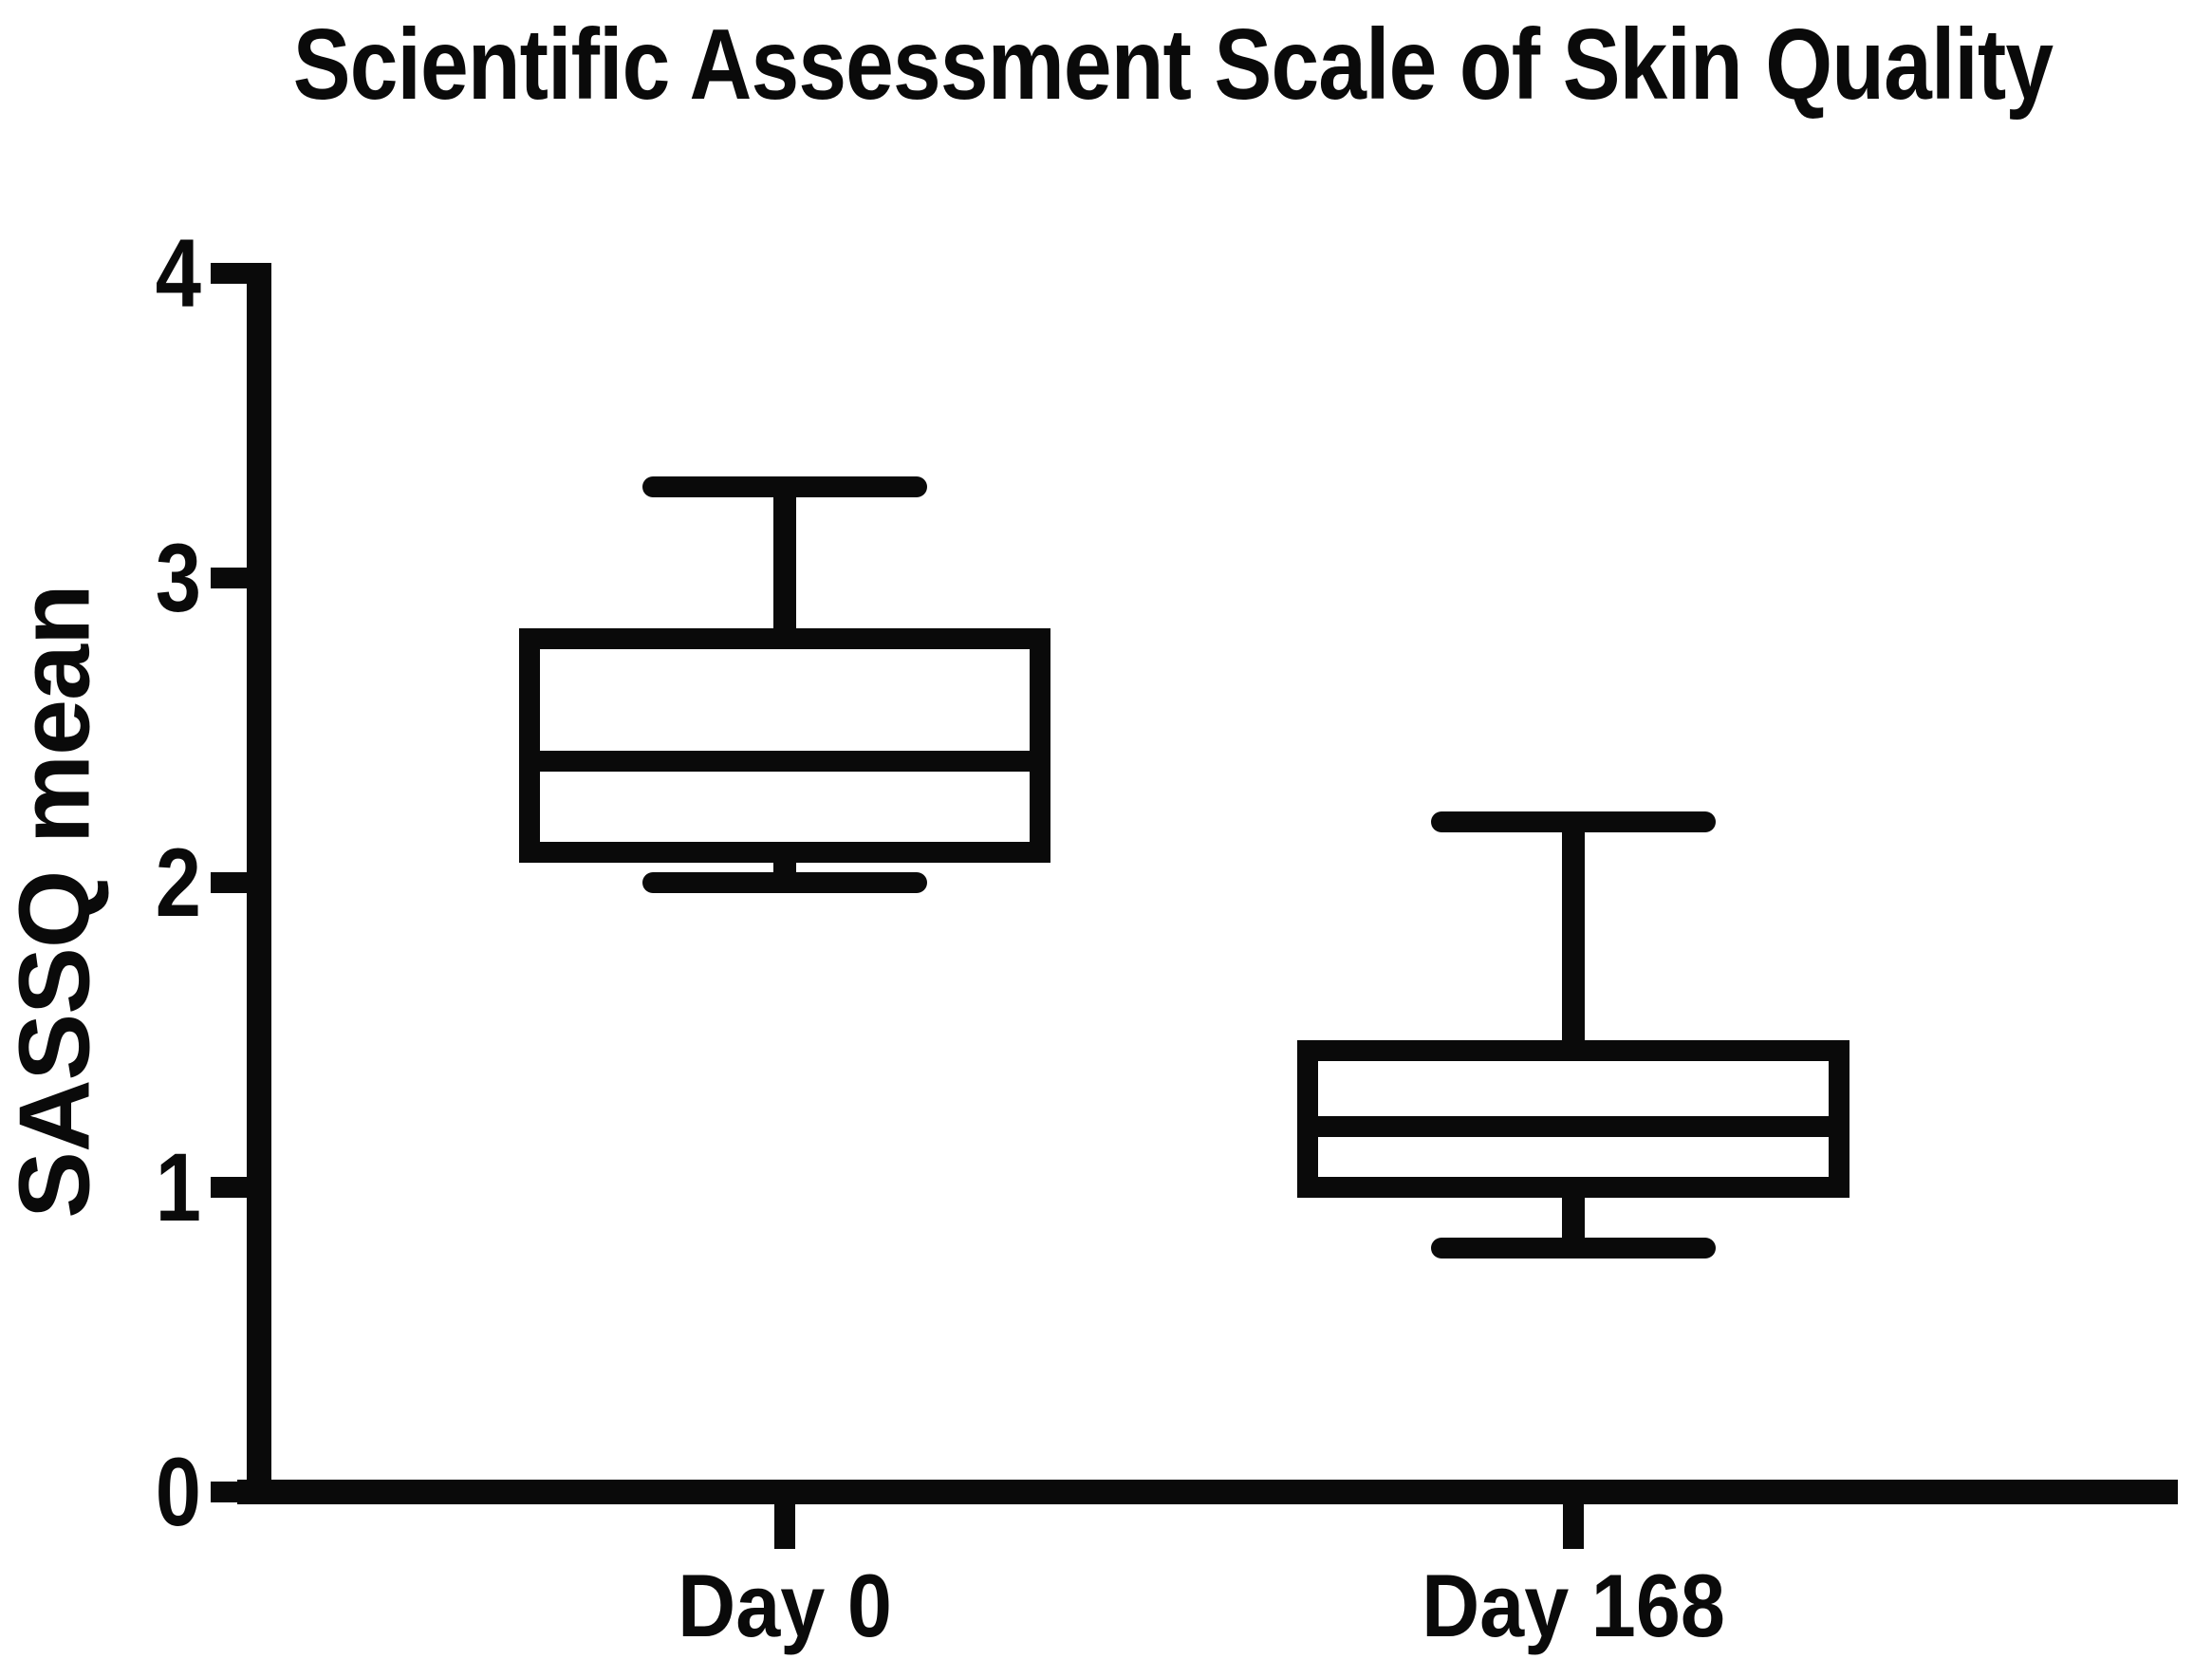 This screenshot has height=1678, width=2212. I want to click on y-tick-label-1: 1, so click(178, 1187).